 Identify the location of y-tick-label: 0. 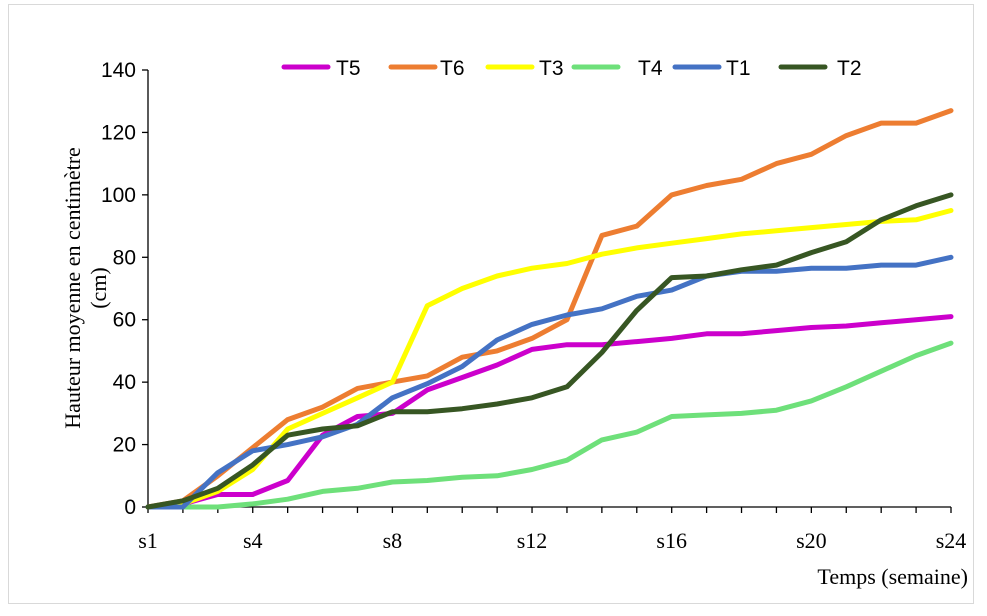
(130, 507).